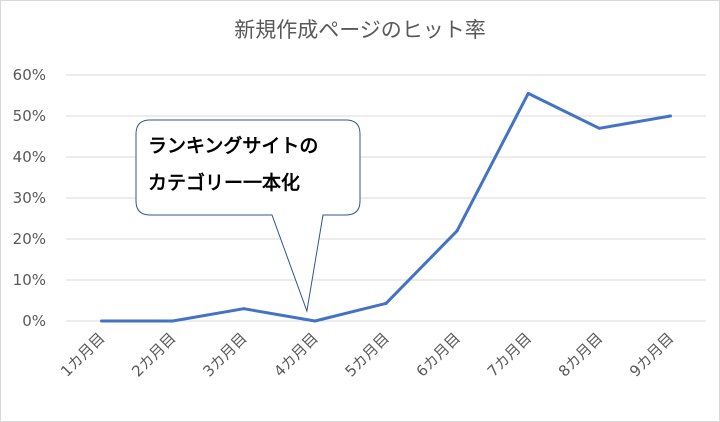 The image size is (720, 422). Describe the element at coordinates (224, 183) in the screenshot. I see `annotation-line-2: カテゴリー一本化` at that location.